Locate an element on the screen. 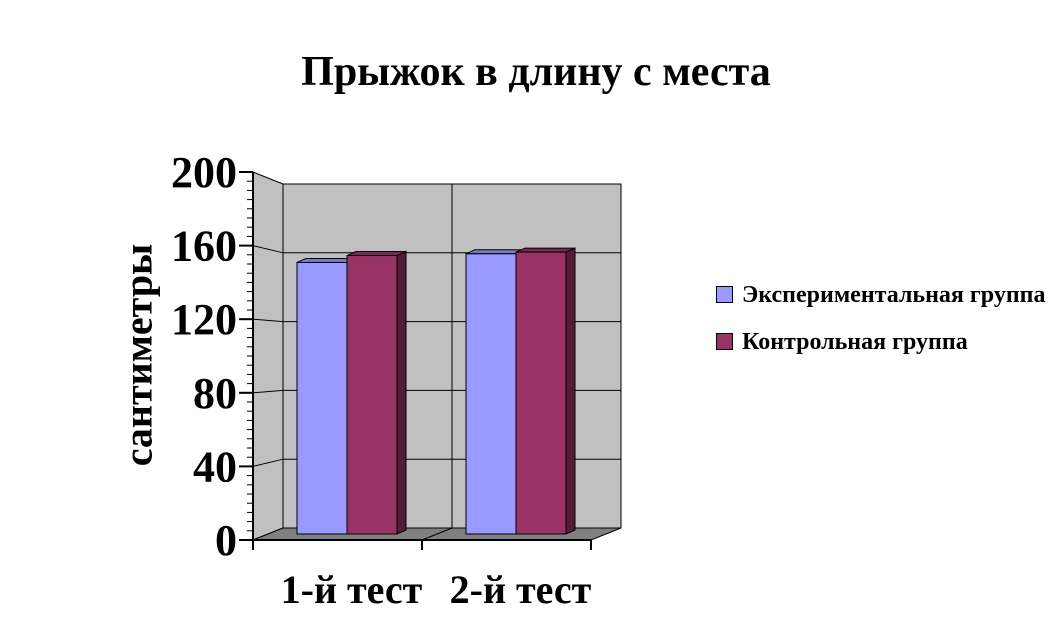  x-tick-label-0: 1-й тест is located at coordinates (352, 589).